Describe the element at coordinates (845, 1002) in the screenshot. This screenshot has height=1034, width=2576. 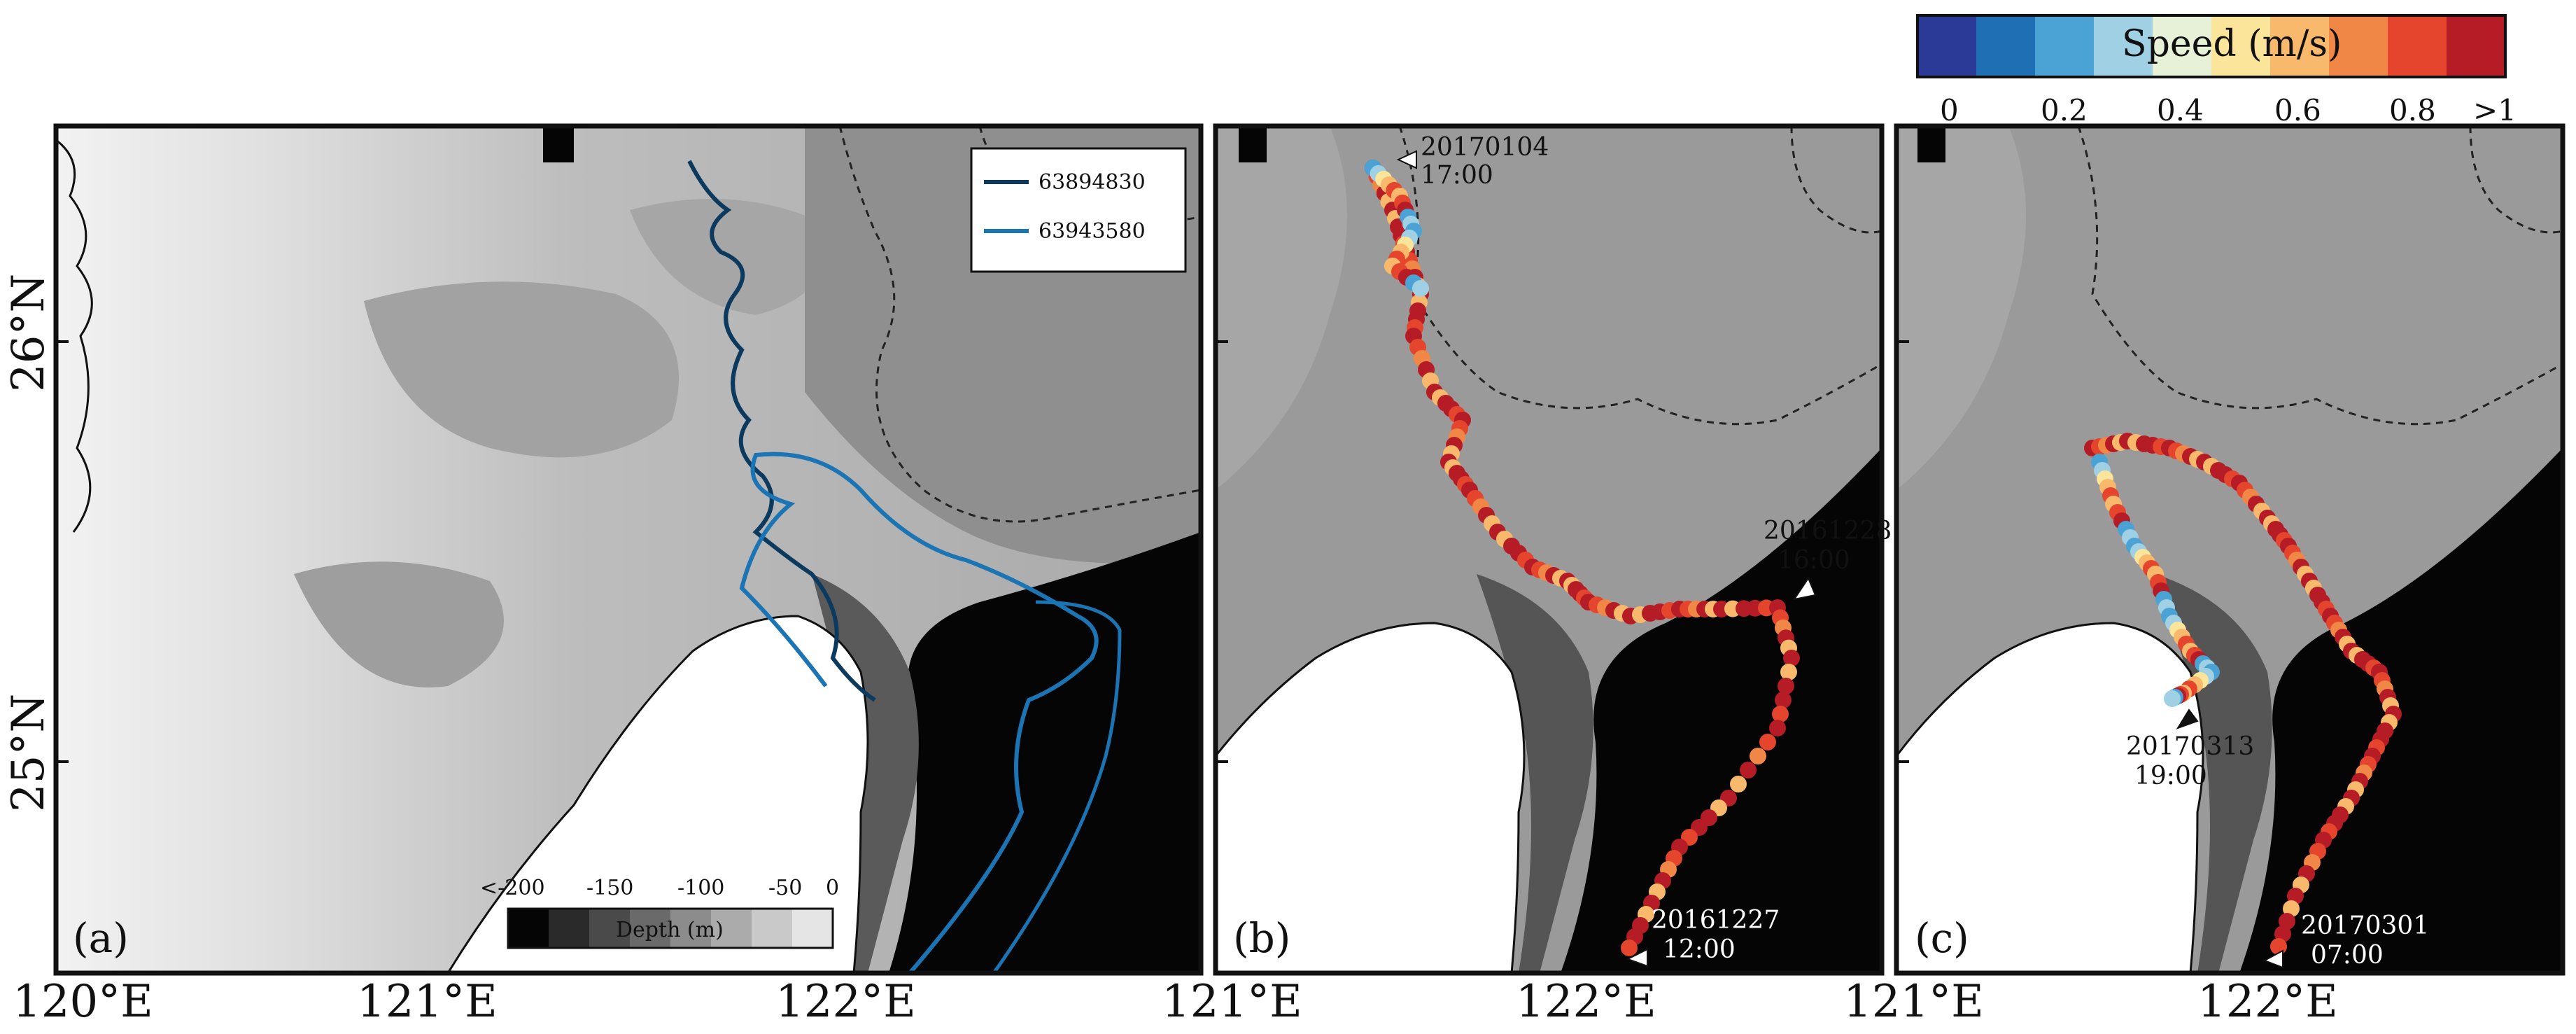
I see `x-tick-122e-a: 122°E` at that location.